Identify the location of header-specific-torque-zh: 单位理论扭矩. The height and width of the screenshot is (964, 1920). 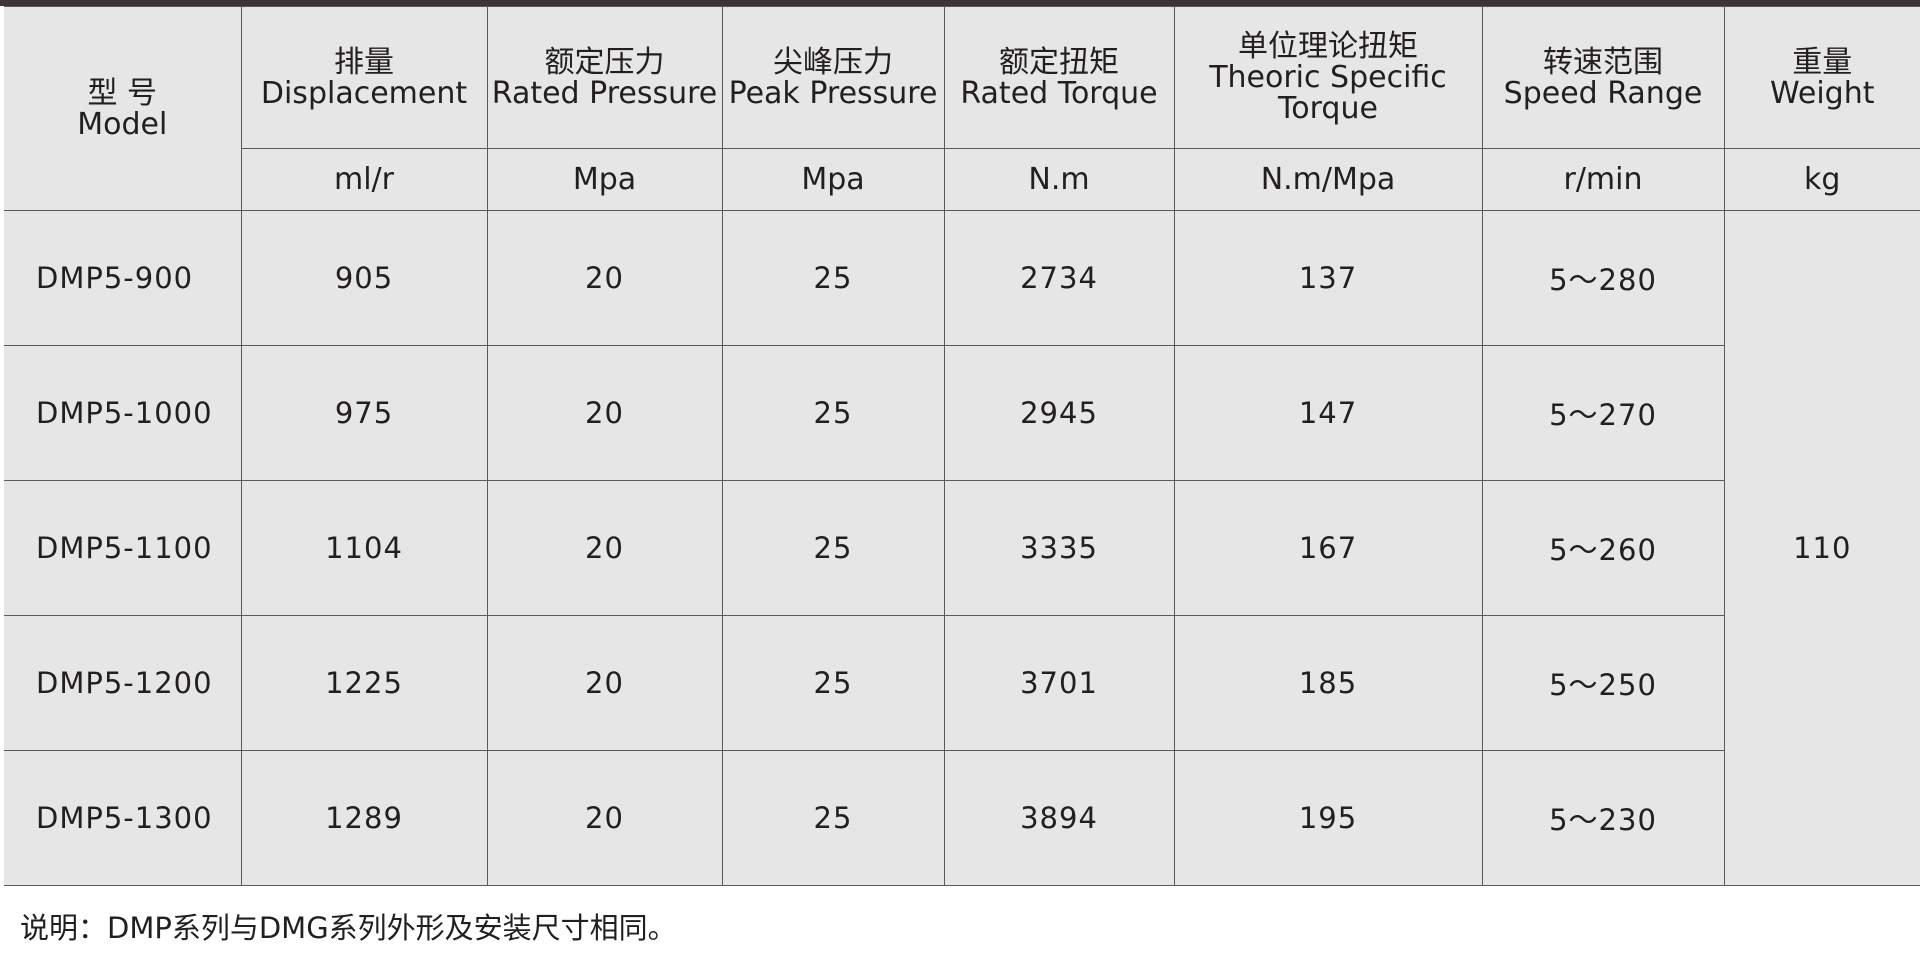
(1328, 46).